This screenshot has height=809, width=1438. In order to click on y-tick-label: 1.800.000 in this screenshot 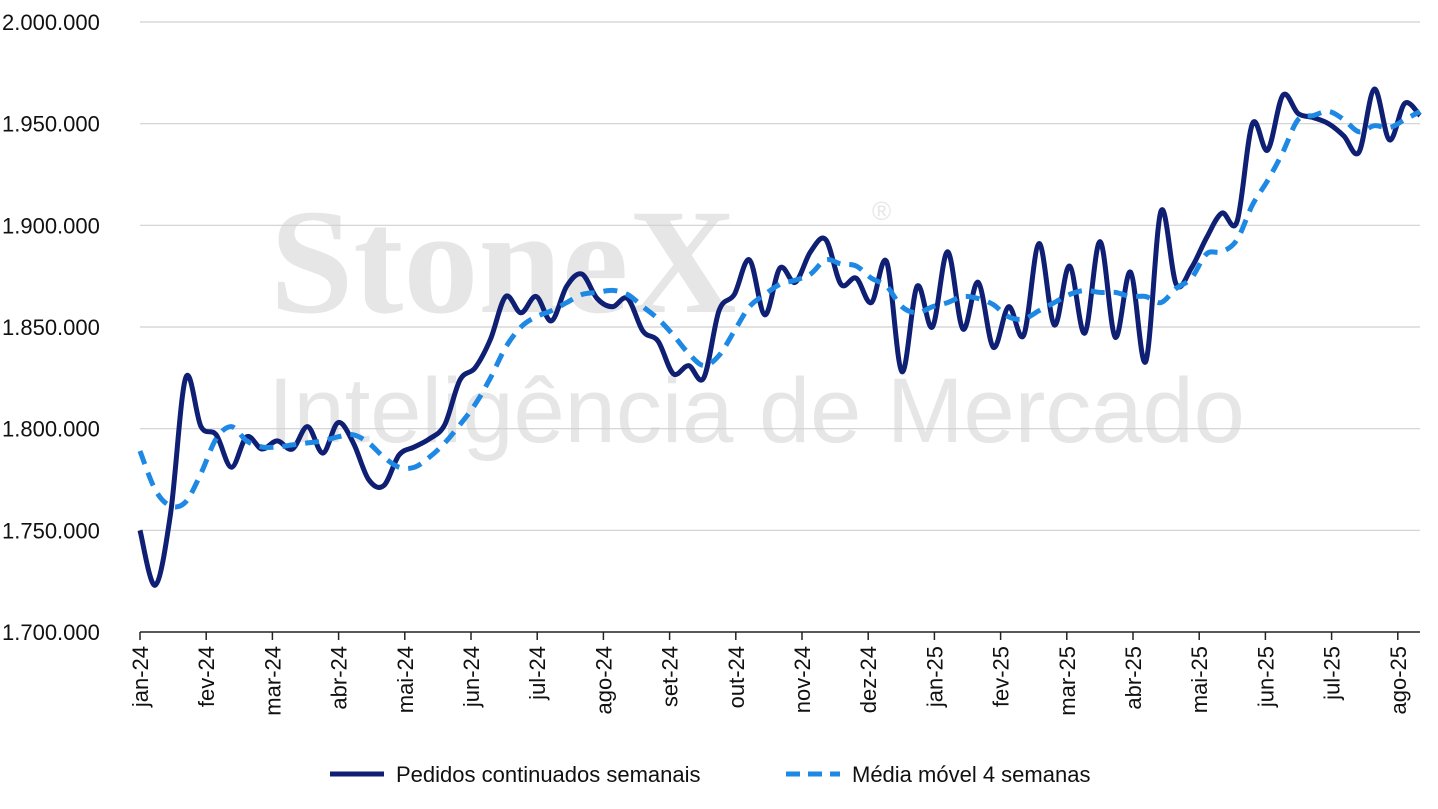, I will do `click(51, 429)`.